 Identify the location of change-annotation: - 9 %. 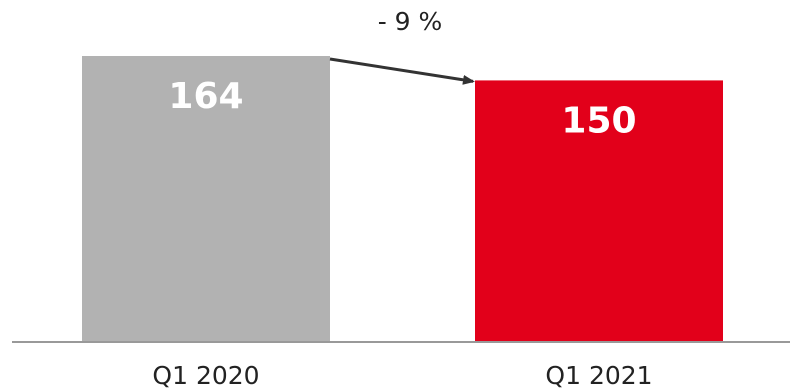
(410, 21).